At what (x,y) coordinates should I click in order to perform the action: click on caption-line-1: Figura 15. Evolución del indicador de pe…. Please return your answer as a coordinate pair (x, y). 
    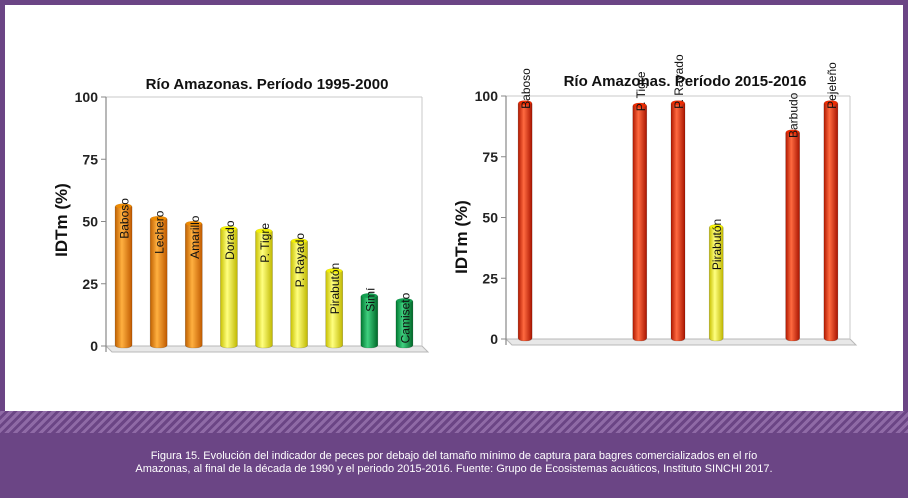
    Looking at the image, I should click on (454, 456).